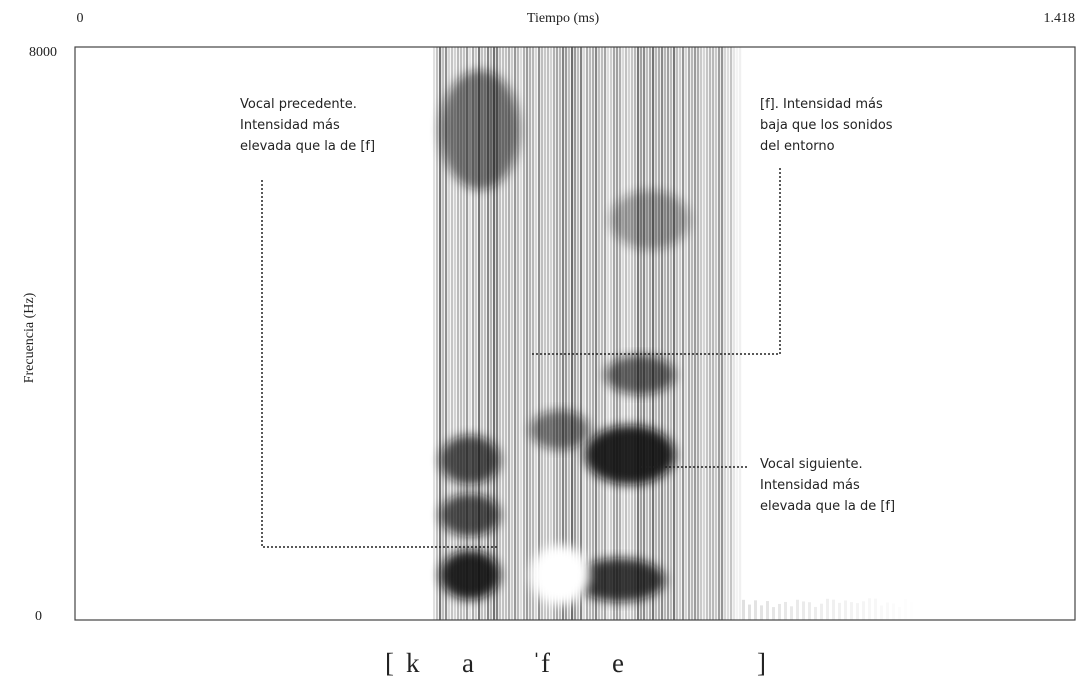  Describe the element at coordinates (80, 18) in the screenshot. I see `x-start: 0` at that location.